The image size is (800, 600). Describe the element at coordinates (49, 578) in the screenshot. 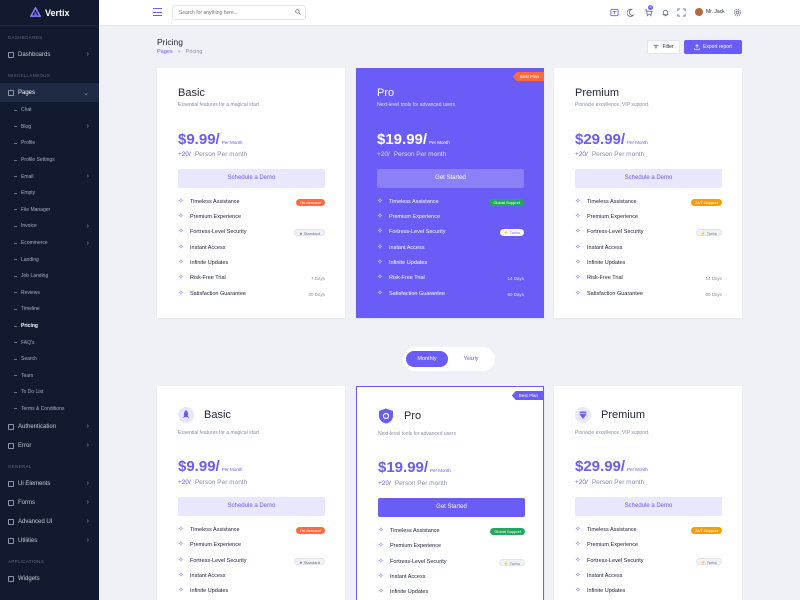

I see `sidebar-item-widgets: Widgets` at that location.